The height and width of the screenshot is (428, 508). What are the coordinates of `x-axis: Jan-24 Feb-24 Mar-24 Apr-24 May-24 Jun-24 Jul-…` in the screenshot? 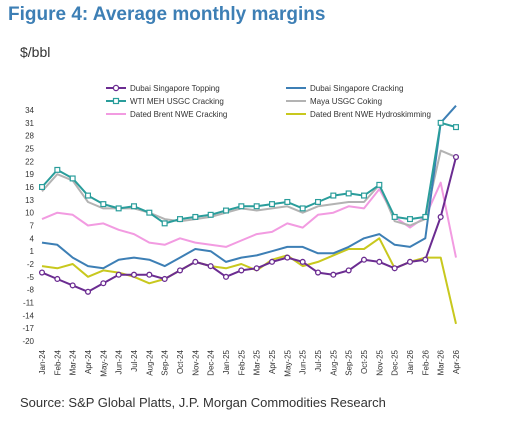 It's located at (249, 362).